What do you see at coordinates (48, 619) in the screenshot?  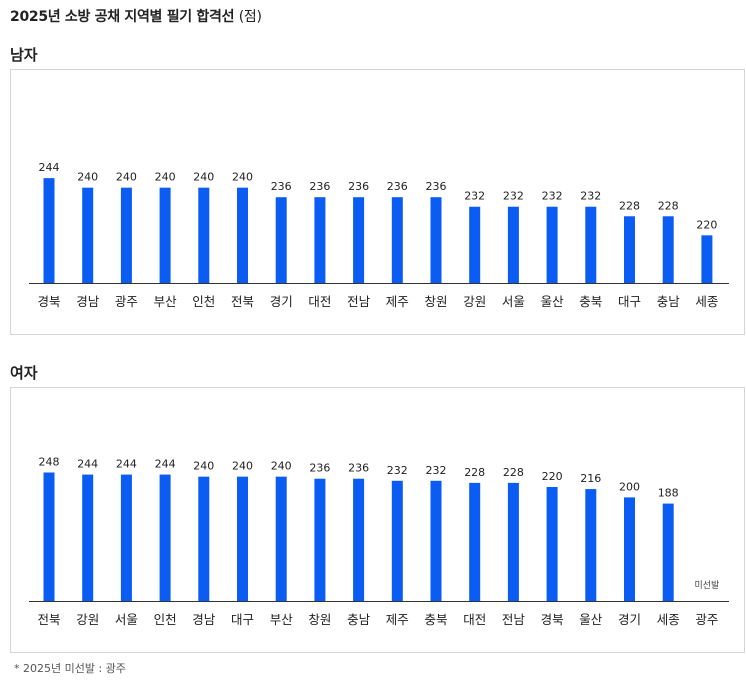 I see `female-category-label: 전북` at bounding box center [48, 619].